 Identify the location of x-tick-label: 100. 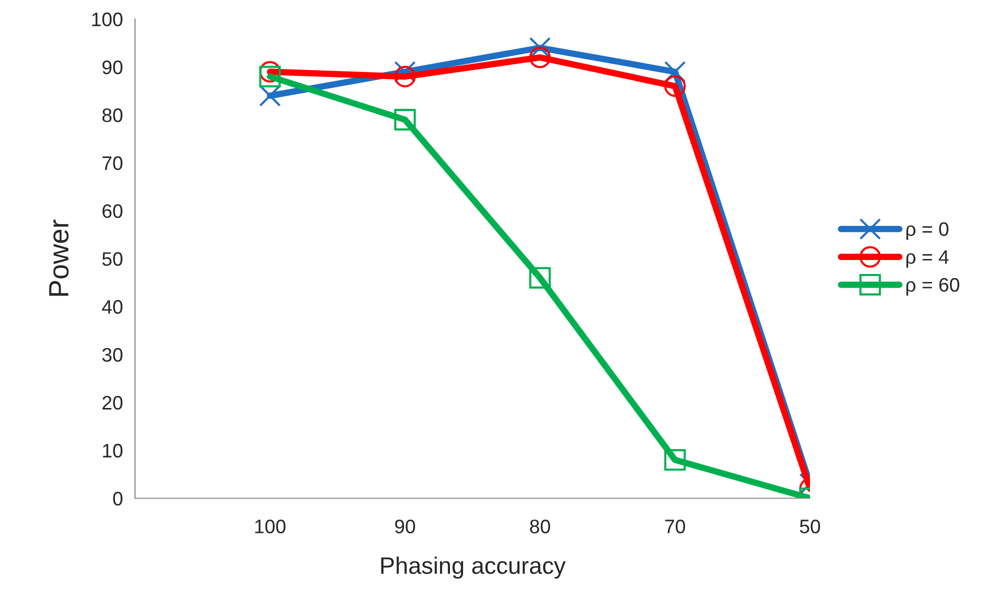
(270, 527).